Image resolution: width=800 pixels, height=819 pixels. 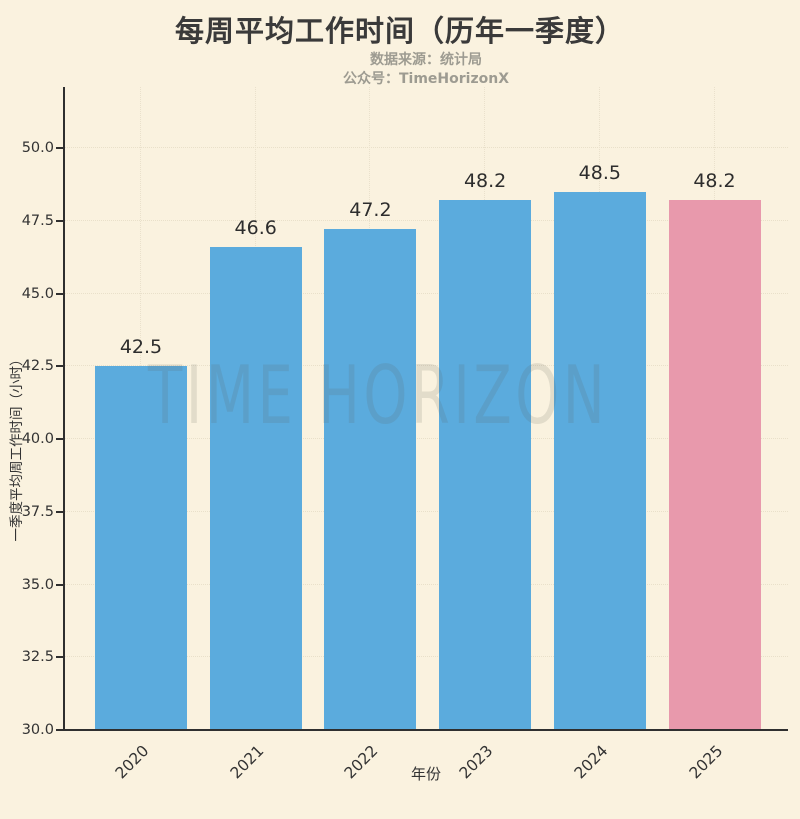 I want to click on x-tick-label: 2024, so click(x=591, y=762).